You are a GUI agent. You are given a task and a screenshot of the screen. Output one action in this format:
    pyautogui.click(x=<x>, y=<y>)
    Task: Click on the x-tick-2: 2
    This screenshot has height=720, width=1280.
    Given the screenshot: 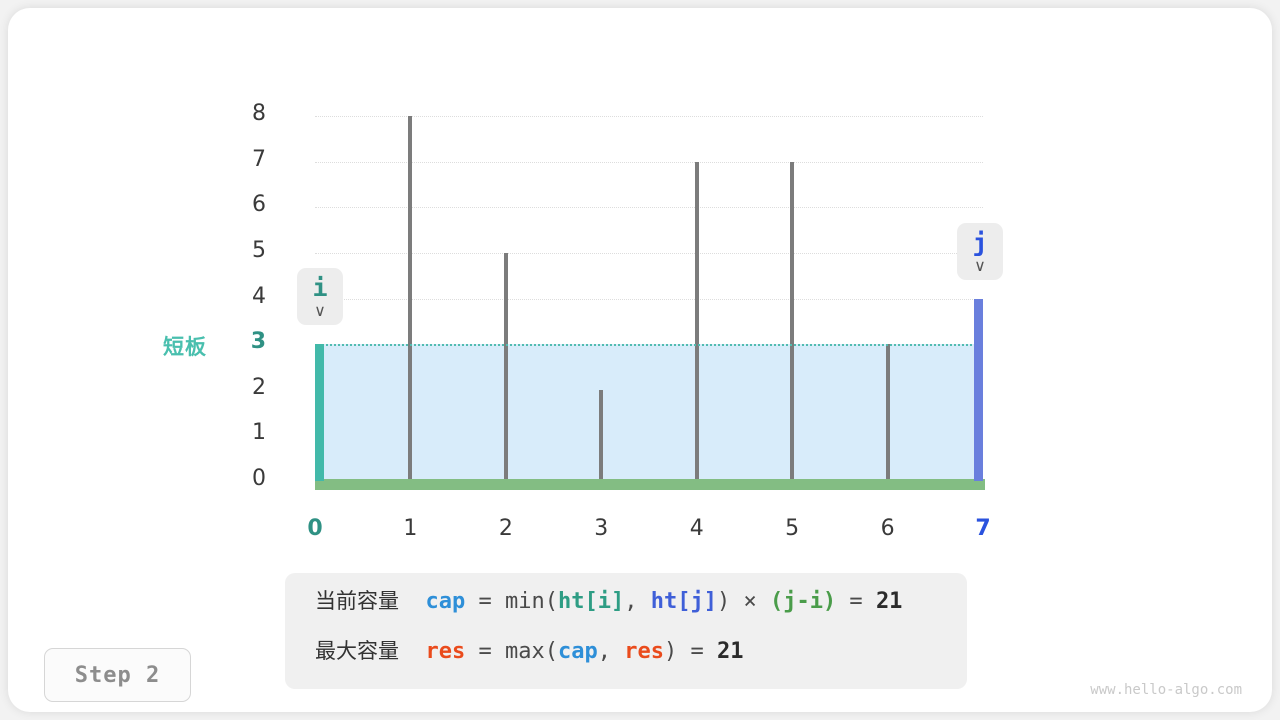 What is the action you would take?
    pyautogui.click(x=505, y=528)
    